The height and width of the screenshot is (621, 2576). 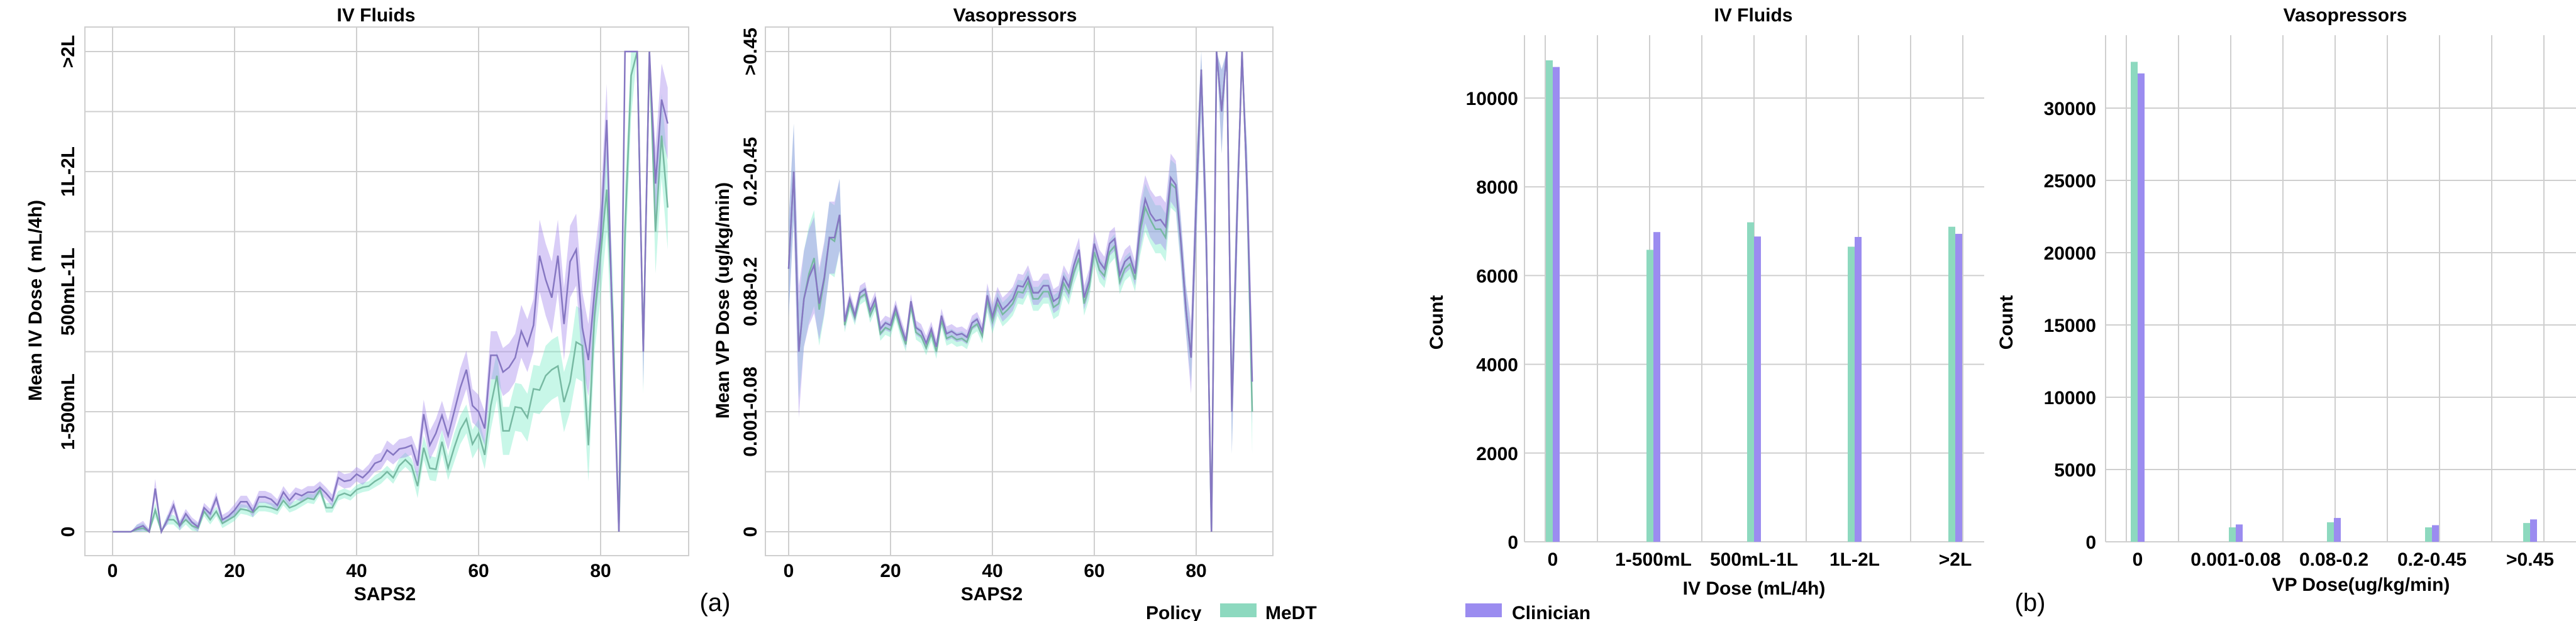 I want to click on y-tick-label: 4000, so click(x=1497, y=365).